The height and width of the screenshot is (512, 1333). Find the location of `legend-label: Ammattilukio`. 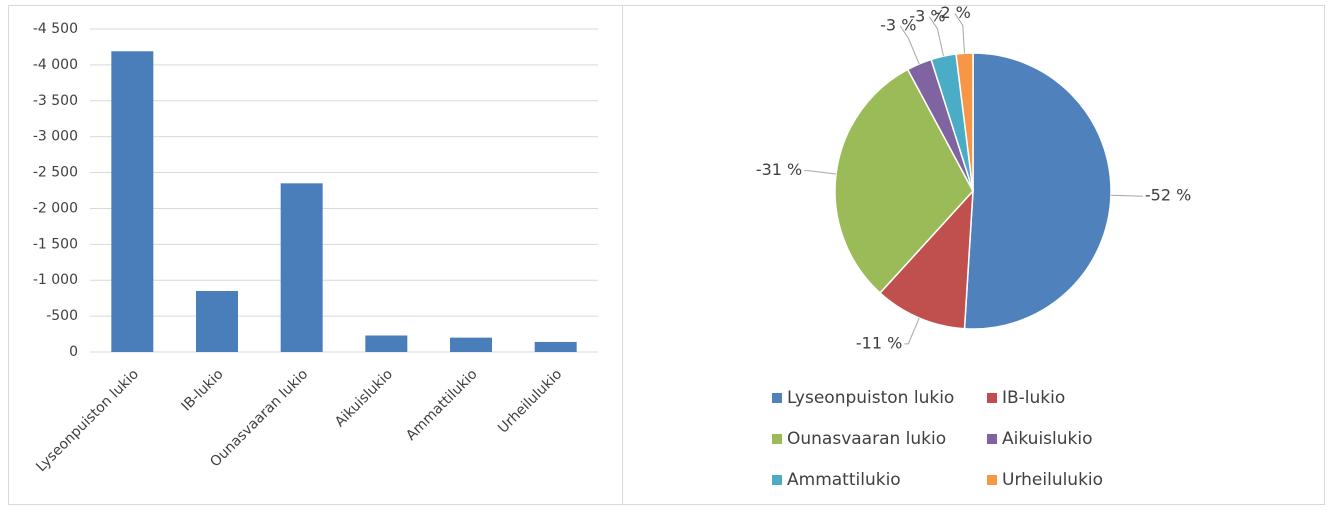

legend-label: Ammattilukio is located at coordinates (844, 480).